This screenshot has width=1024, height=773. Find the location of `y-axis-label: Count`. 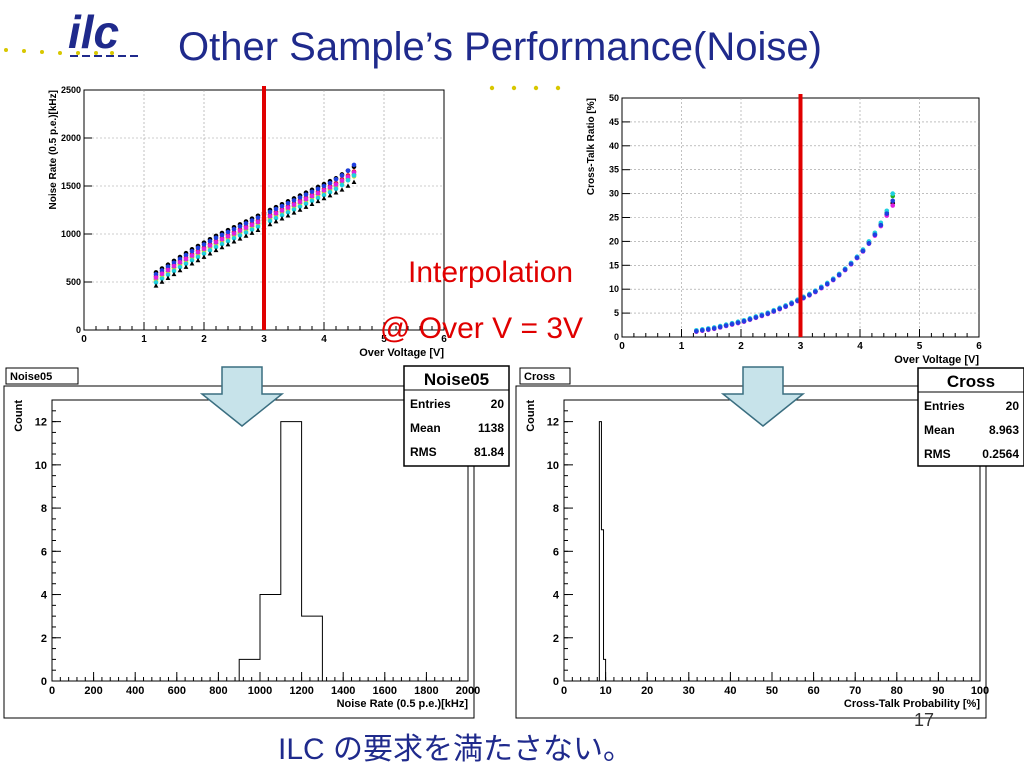

y-axis-label: Count is located at coordinates (531, 416).